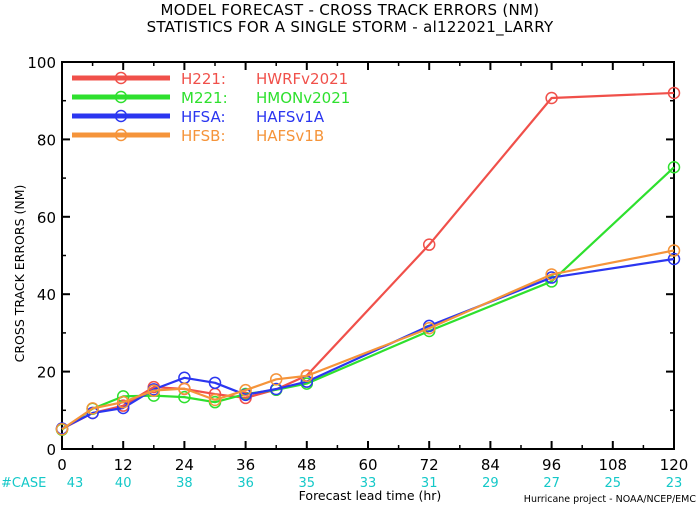  I want to click on case-count: 23, so click(674, 483).